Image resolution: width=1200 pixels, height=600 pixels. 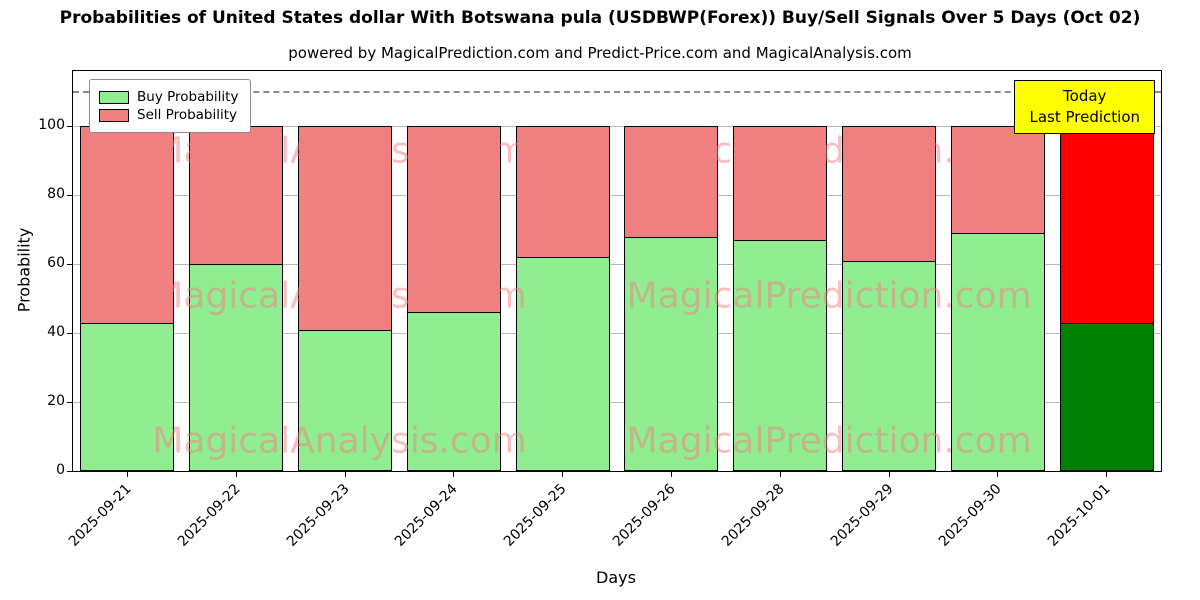 I want to click on x-tick-label-2025-09-29: 2025-09-29, so click(x=862, y=515).